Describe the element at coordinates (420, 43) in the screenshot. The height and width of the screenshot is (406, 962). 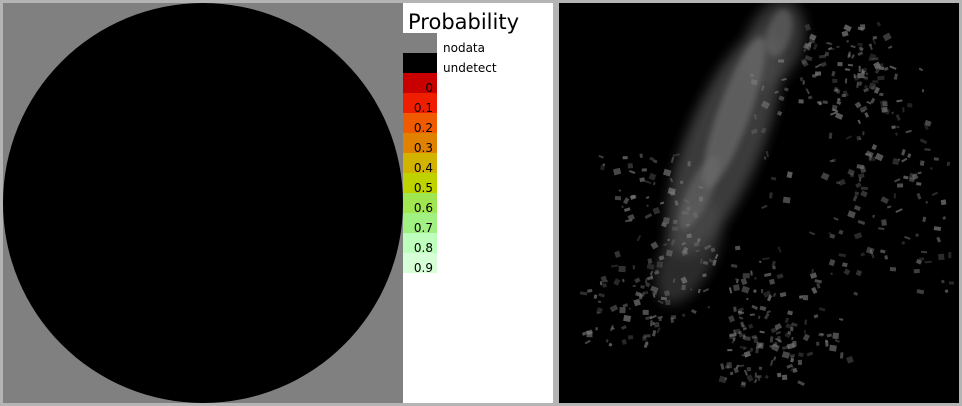
I see `legend-swatch-nodata` at that location.